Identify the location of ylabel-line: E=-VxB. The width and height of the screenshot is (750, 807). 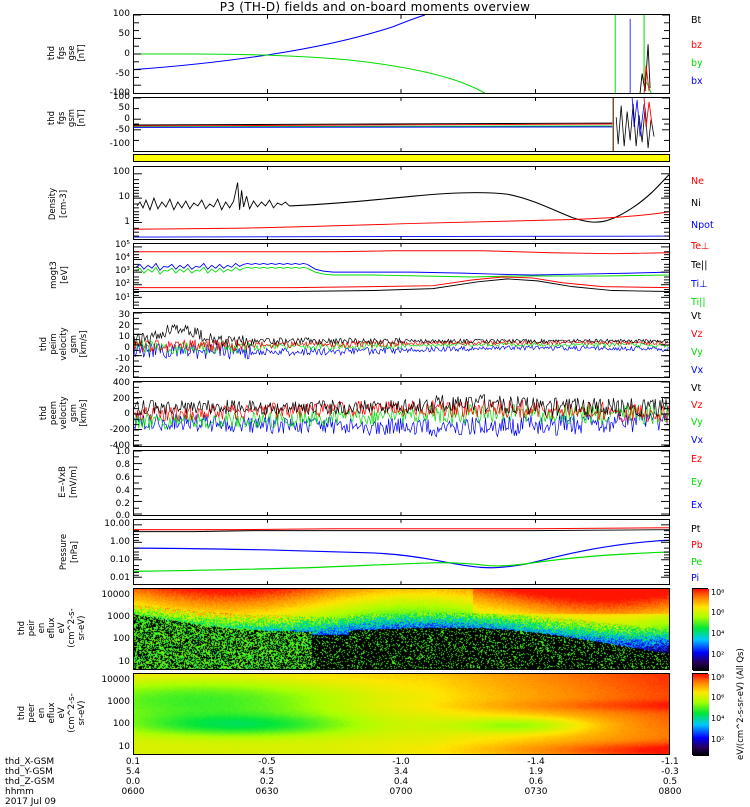
(63, 482).